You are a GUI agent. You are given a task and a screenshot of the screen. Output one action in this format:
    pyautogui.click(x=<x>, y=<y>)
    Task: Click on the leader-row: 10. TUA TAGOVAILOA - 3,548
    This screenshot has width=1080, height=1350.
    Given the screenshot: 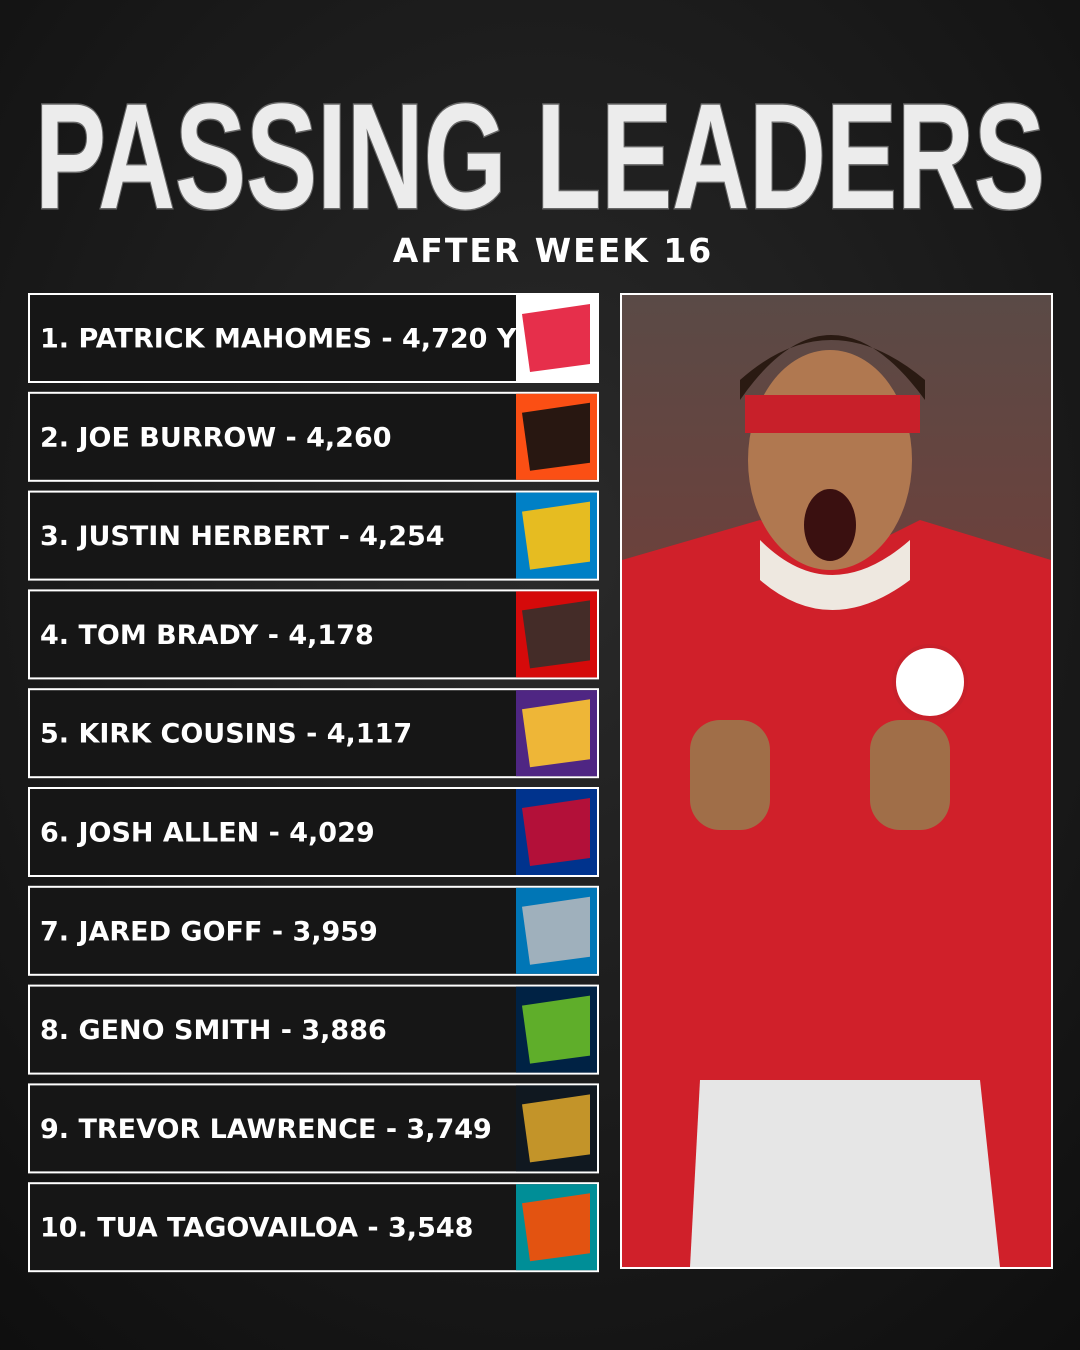 What is the action you would take?
    pyautogui.click(x=313, y=1227)
    